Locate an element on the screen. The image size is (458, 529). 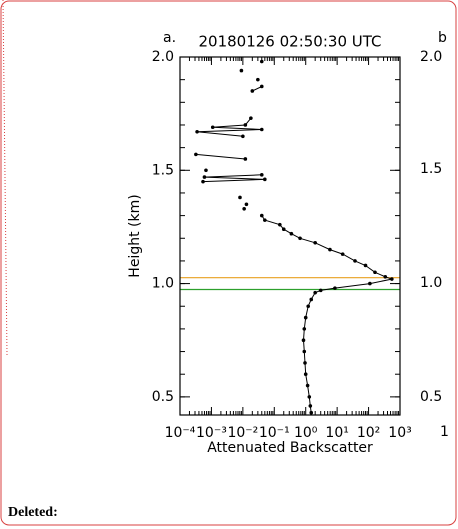
x-tick-label: 10⁻³ is located at coordinates (211, 433).